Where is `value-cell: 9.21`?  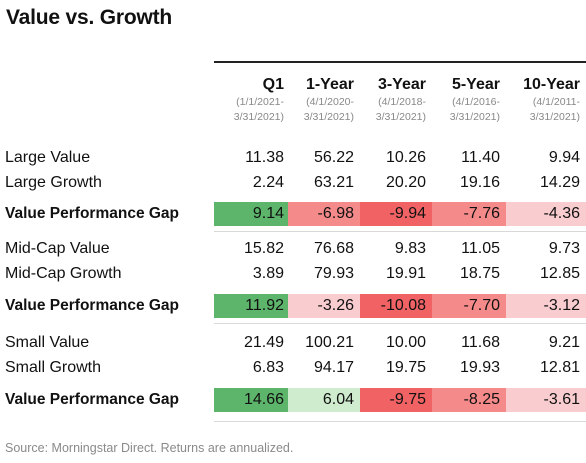
value-cell: 9.21 is located at coordinates (564, 342).